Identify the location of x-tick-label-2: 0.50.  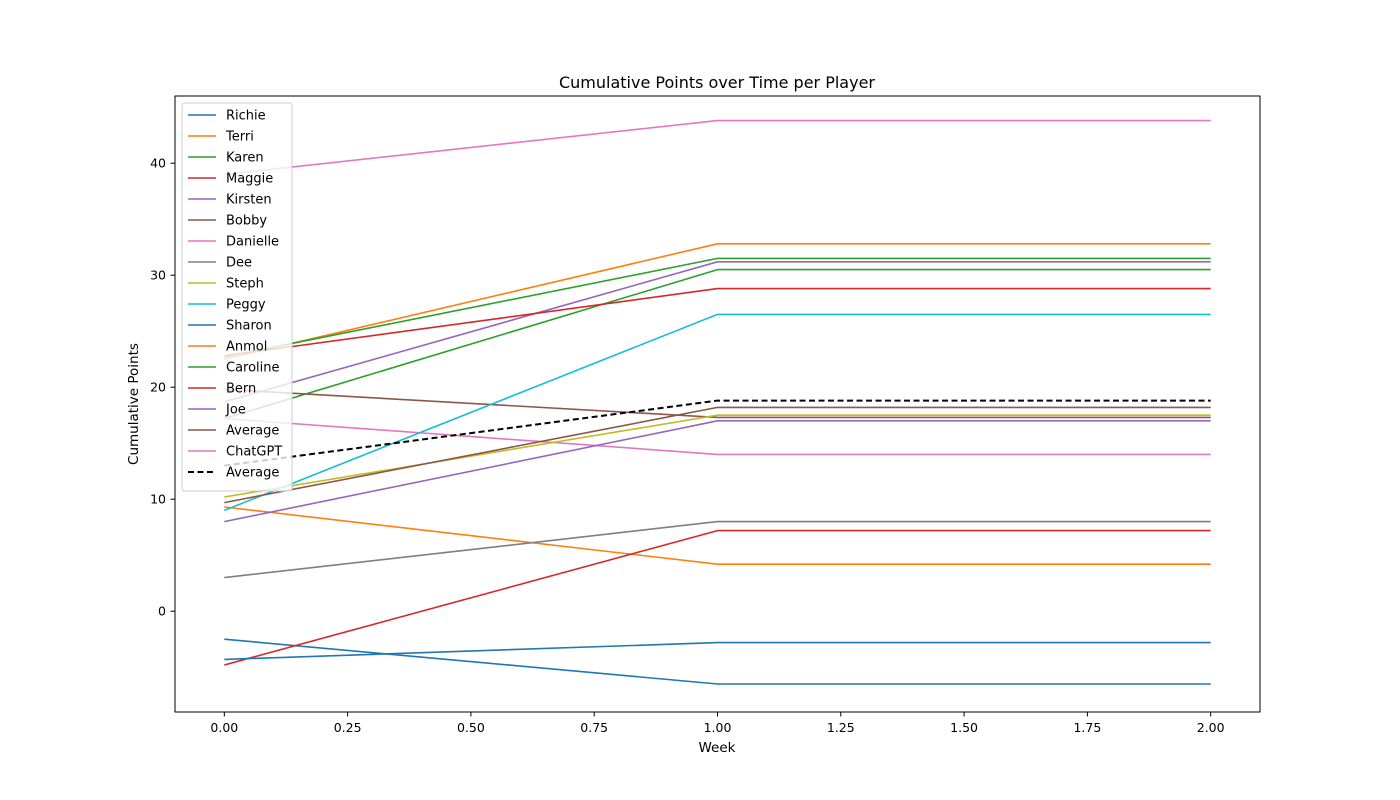
(471, 727).